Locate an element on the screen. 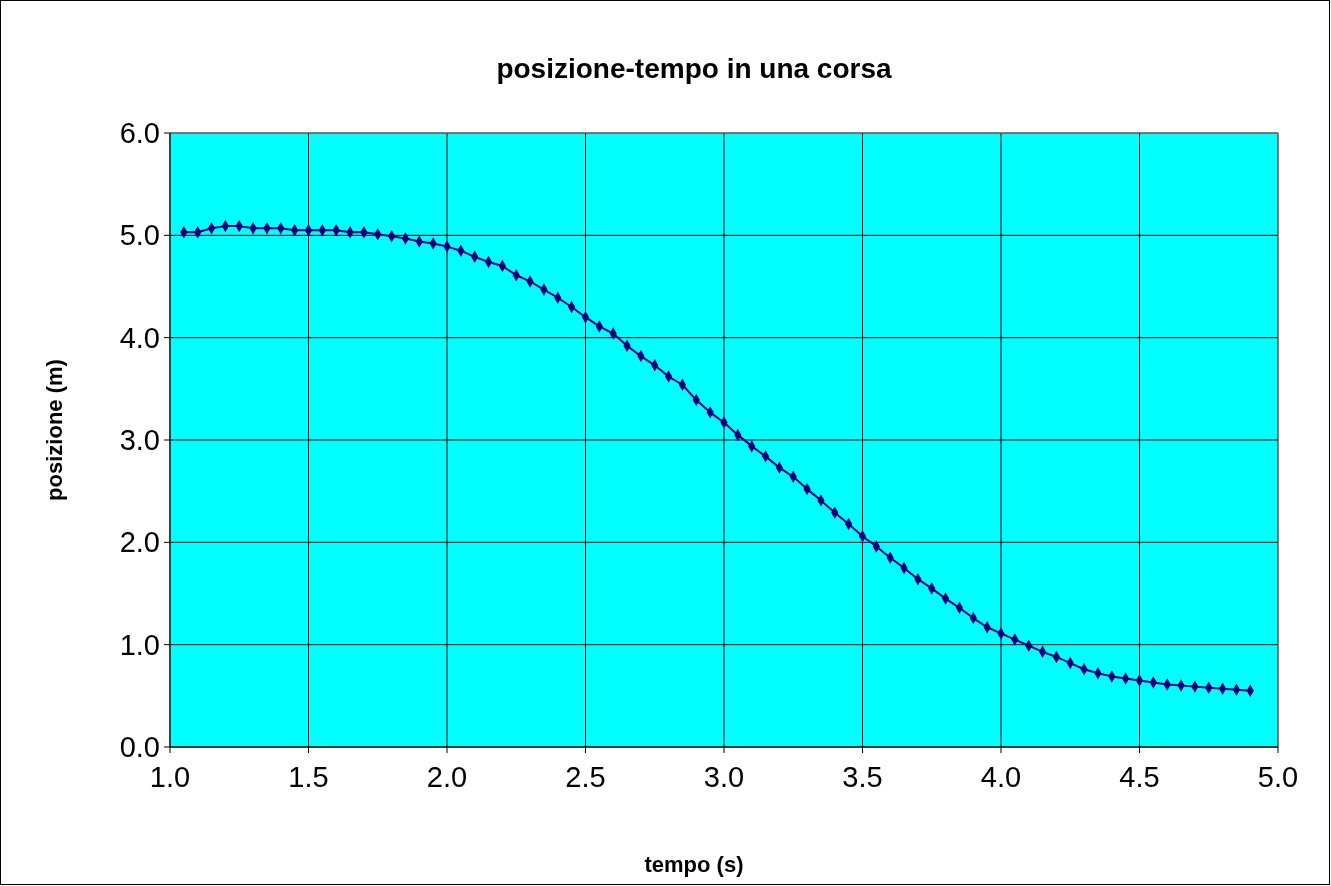 The image size is (1331, 886). y-tick-label: 6.0 is located at coordinates (139, 133).